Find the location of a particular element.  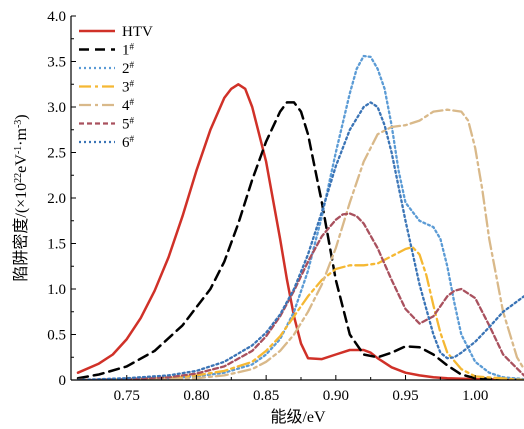

y-tick-label: 1.5 is located at coordinates (56, 245).